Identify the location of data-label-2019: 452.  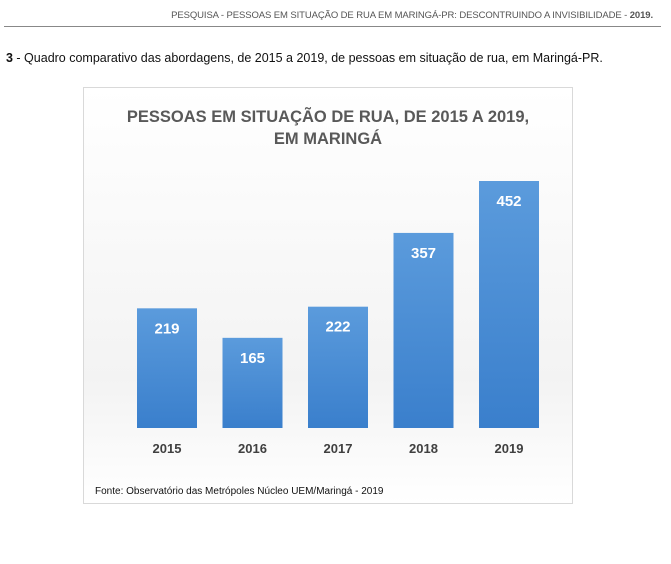
(508, 201).